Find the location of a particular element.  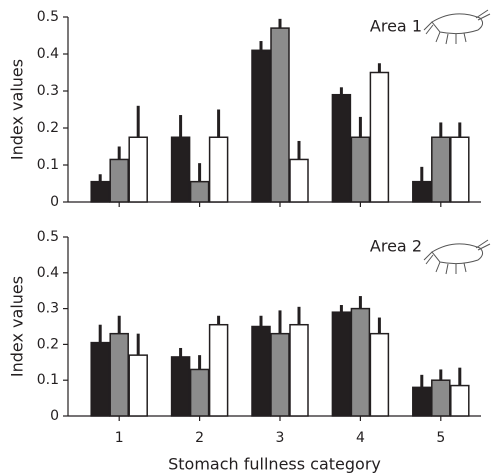

x-tick-label: 4 is located at coordinates (360, 438).